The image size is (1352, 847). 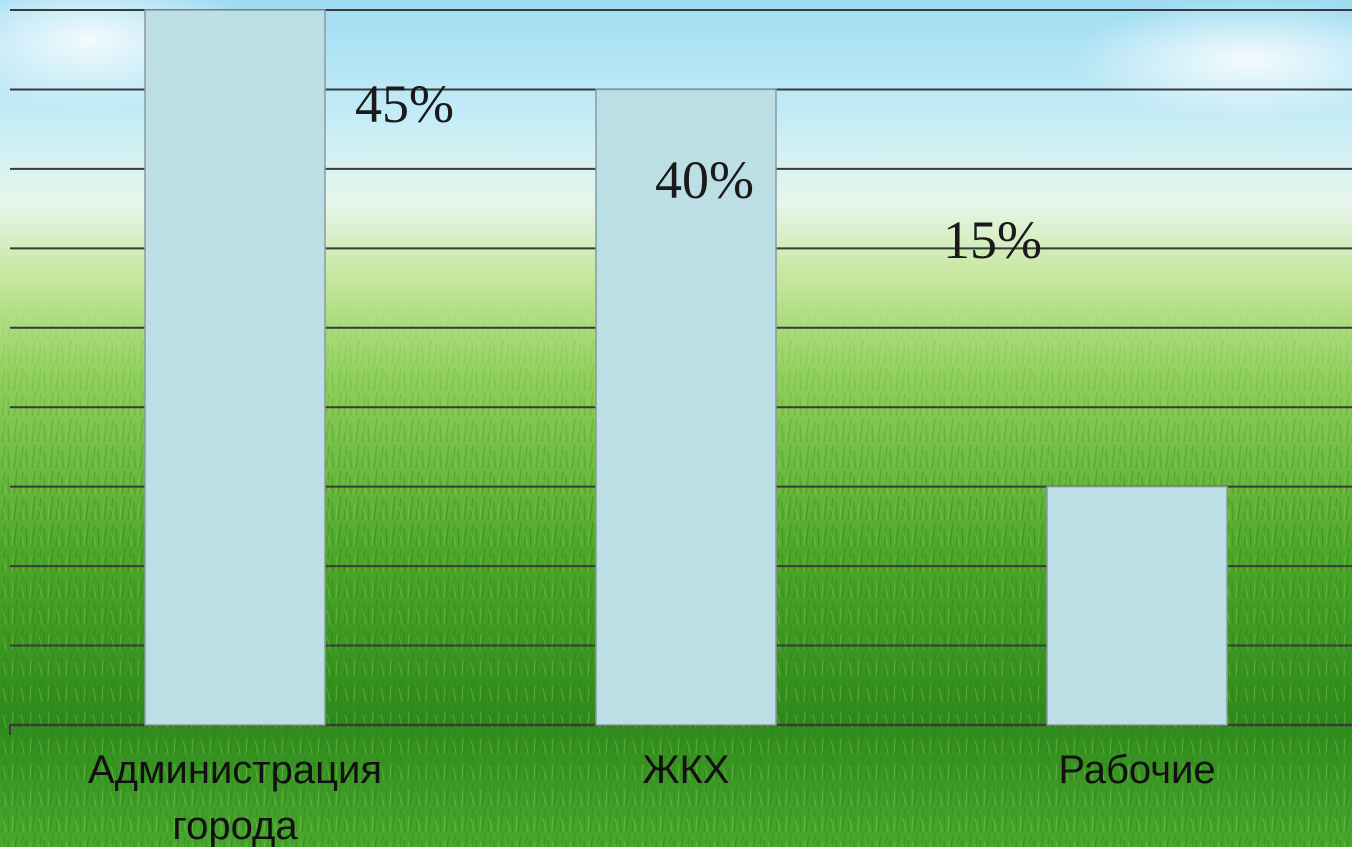 What do you see at coordinates (235, 770) in the screenshot?
I see `category-label-1-line-1: Администрация` at bounding box center [235, 770].